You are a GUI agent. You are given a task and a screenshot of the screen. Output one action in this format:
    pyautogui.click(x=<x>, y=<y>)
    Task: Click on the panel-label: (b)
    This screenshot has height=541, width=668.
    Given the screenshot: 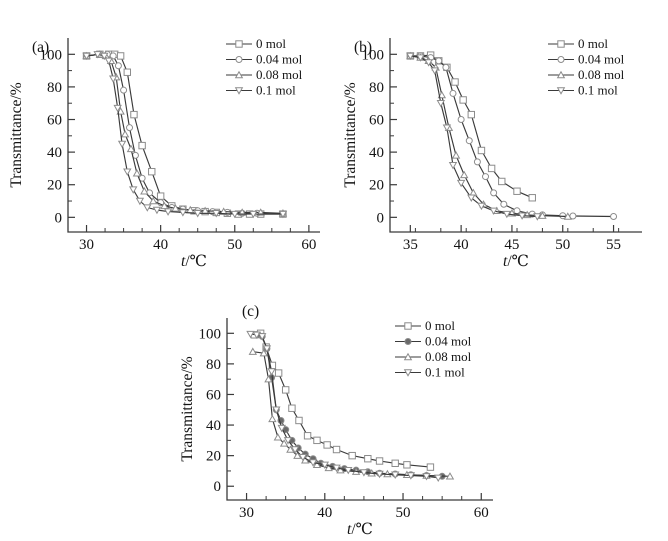 What is the action you would take?
    pyautogui.click(x=363, y=47)
    